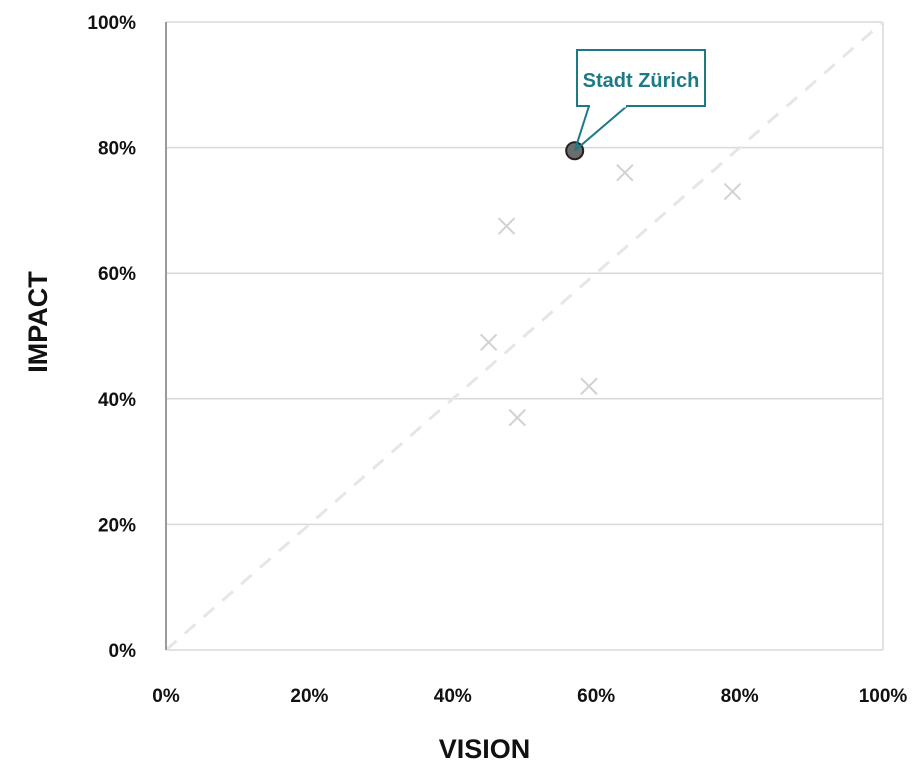 The image size is (923, 762). Describe the element at coordinates (117, 400) in the screenshot. I see `y-tick-label: 40%` at that location.